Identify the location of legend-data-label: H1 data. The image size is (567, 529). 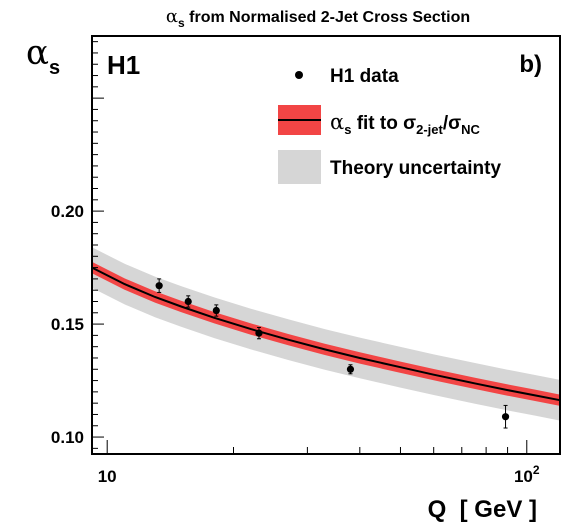
(364, 76).